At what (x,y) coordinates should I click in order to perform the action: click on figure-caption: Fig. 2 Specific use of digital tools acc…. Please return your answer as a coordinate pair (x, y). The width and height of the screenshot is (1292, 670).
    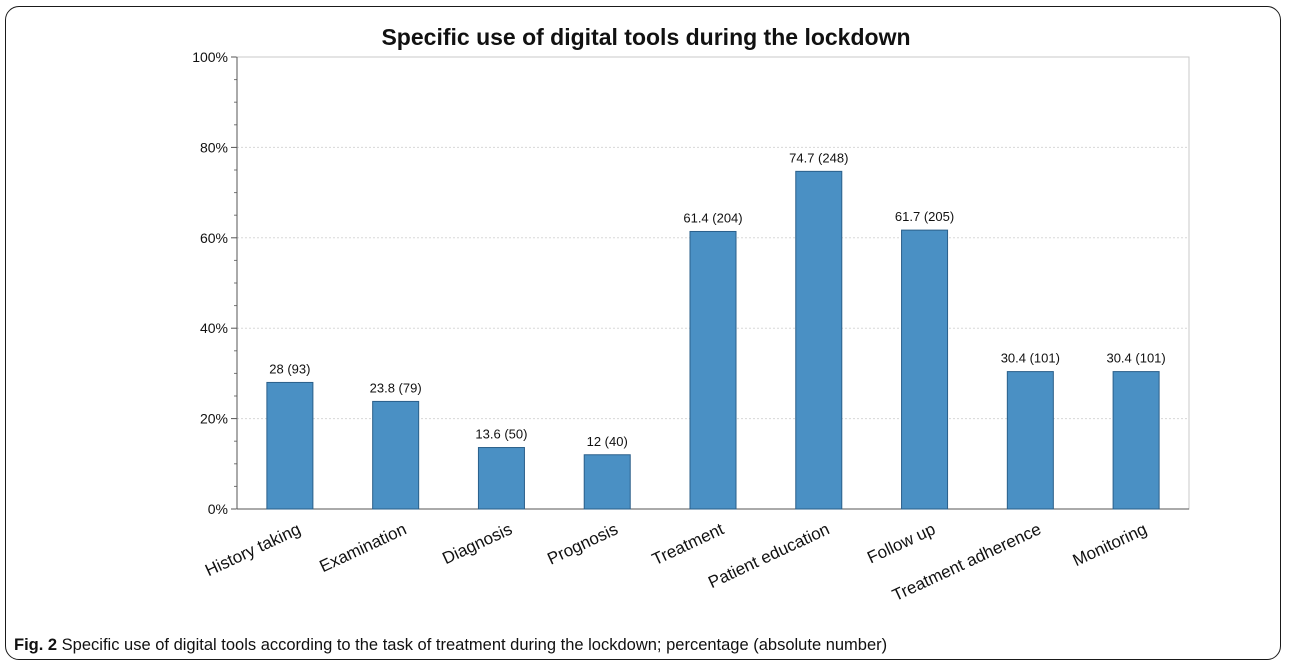
    Looking at the image, I should click on (450, 645).